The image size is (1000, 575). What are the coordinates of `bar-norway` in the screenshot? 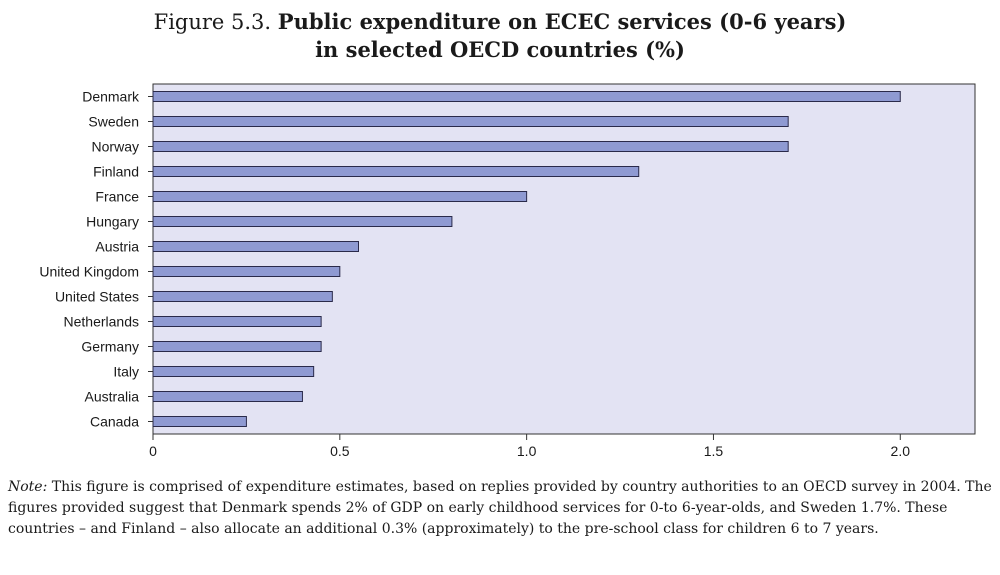 It's located at (470, 146).